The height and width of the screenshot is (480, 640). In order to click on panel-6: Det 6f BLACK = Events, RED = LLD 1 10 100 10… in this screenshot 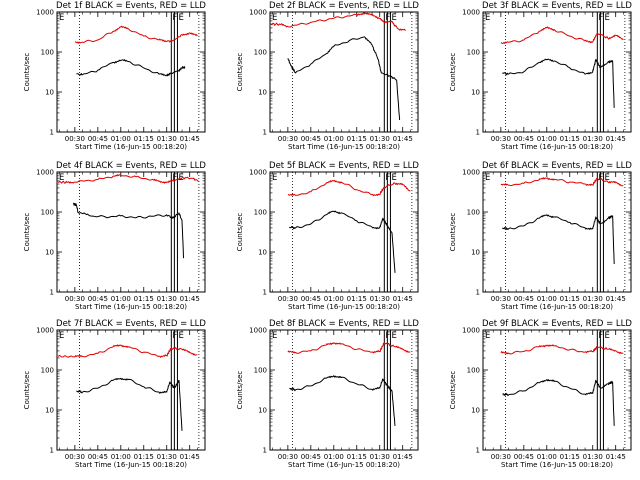, I will do `click(540, 236)`.